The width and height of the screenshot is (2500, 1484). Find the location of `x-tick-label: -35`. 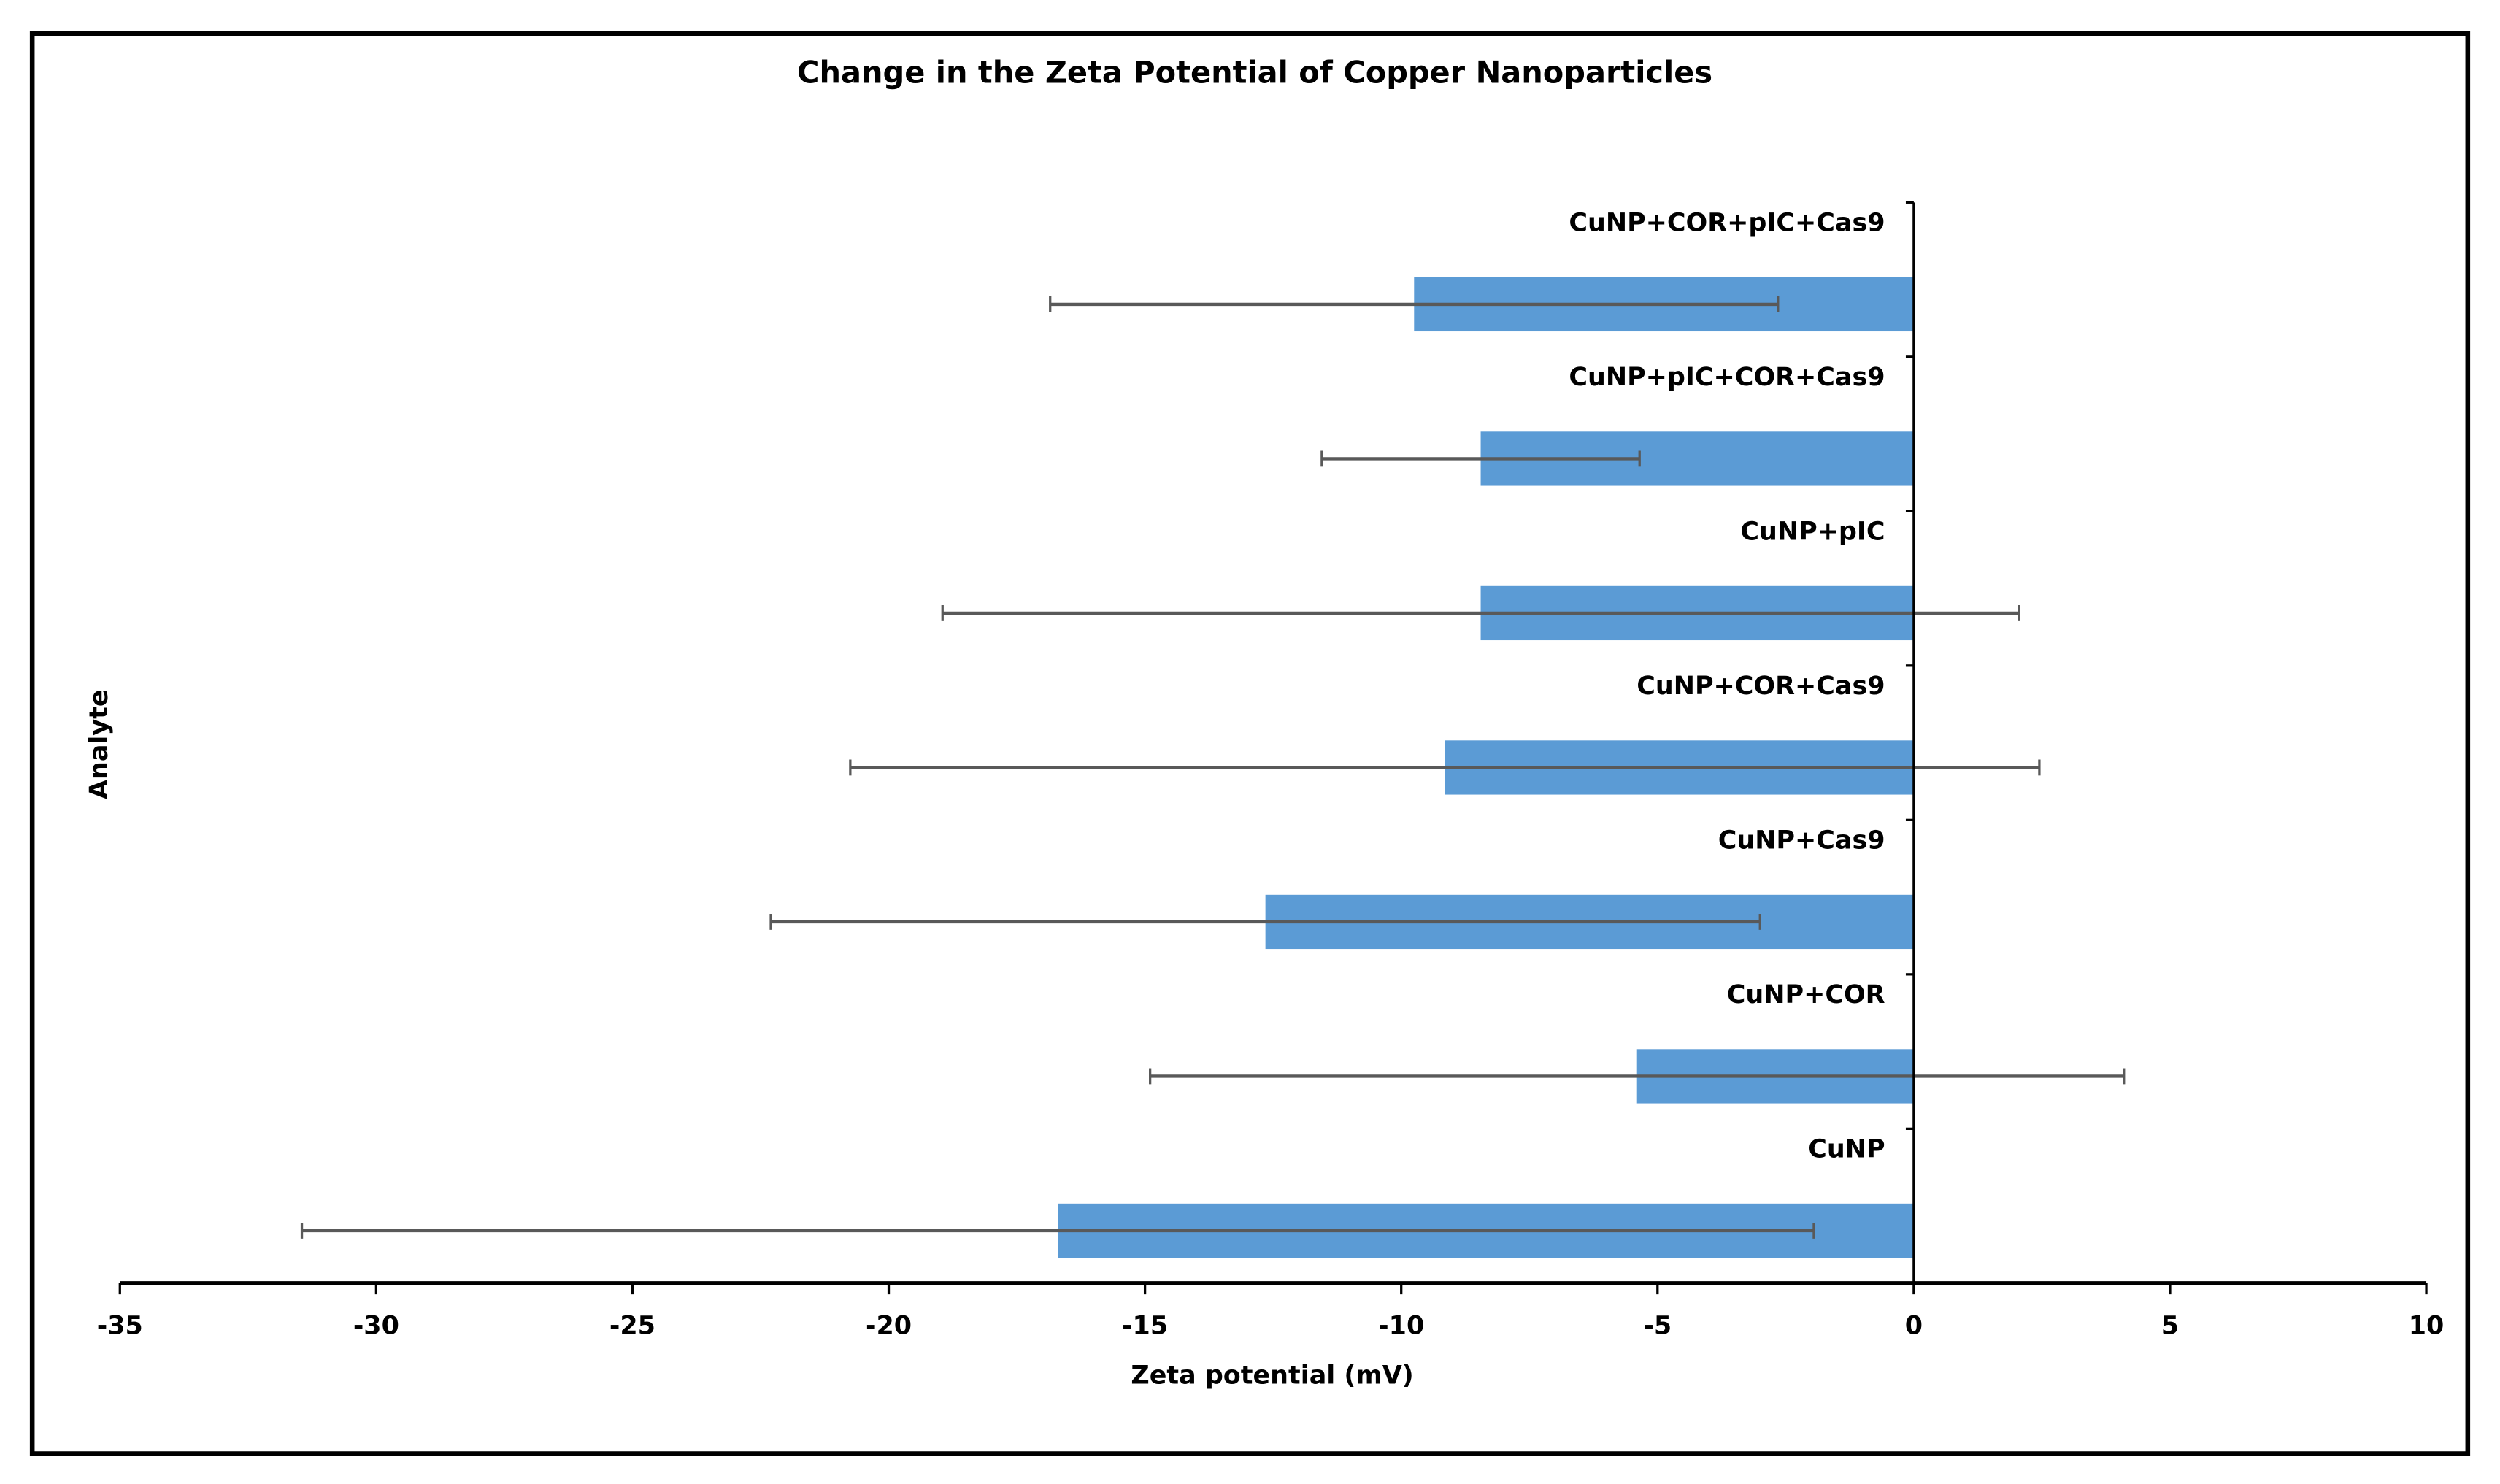

x-tick-label: -35 is located at coordinates (120, 1326).